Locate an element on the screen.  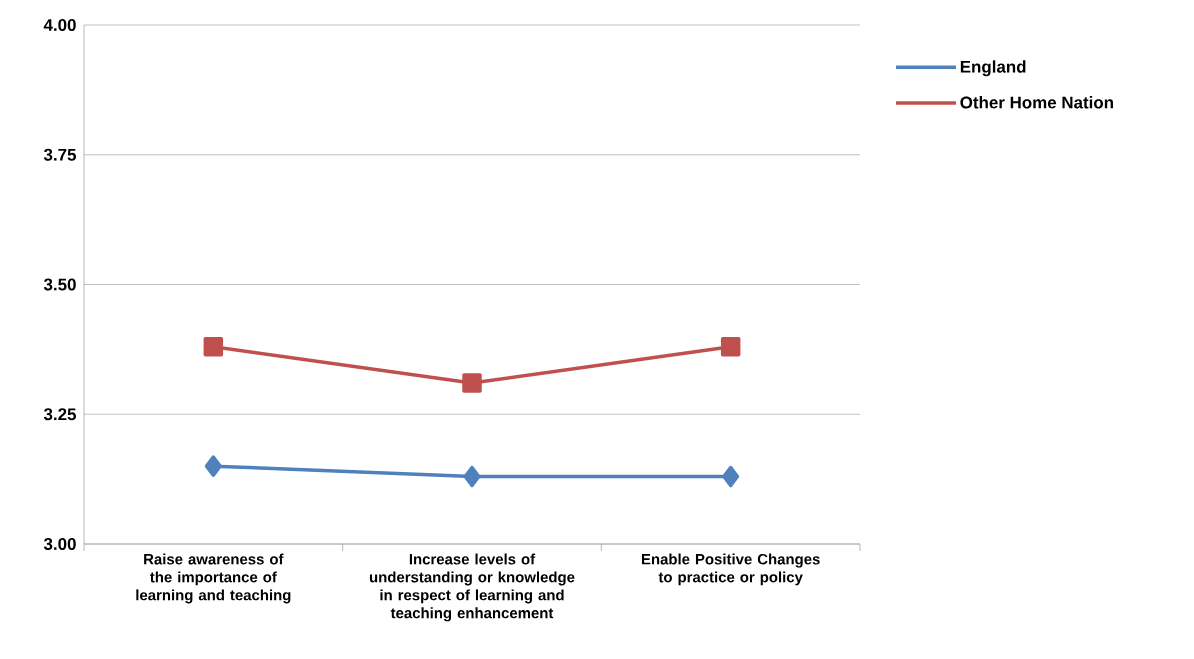
y-tick-label: 3.25 is located at coordinates (60, 414).